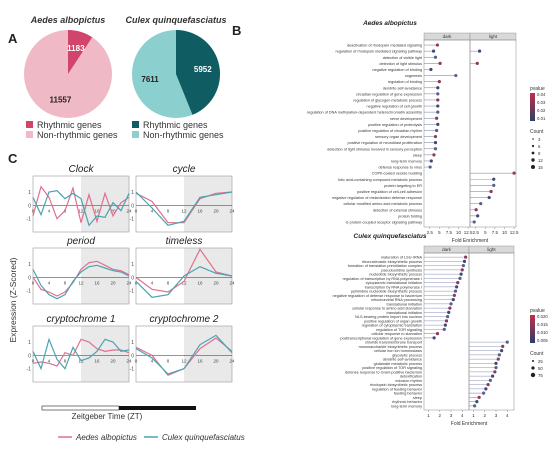 The height and width of the screenshot is (458, 552). Describe the element at coordinates (473, 415) in the screenshot. I see `culex-dotplot-xtick-label: 1` at that location.